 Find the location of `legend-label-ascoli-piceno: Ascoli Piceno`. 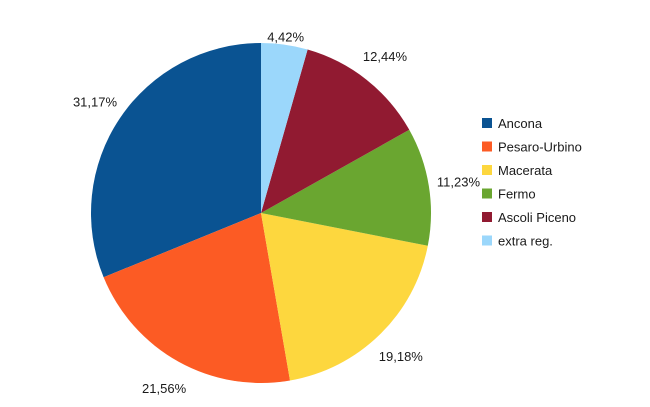

legend-label-ascoli-piceno: Ascoli Piceno is located at coordinates (537, 217).